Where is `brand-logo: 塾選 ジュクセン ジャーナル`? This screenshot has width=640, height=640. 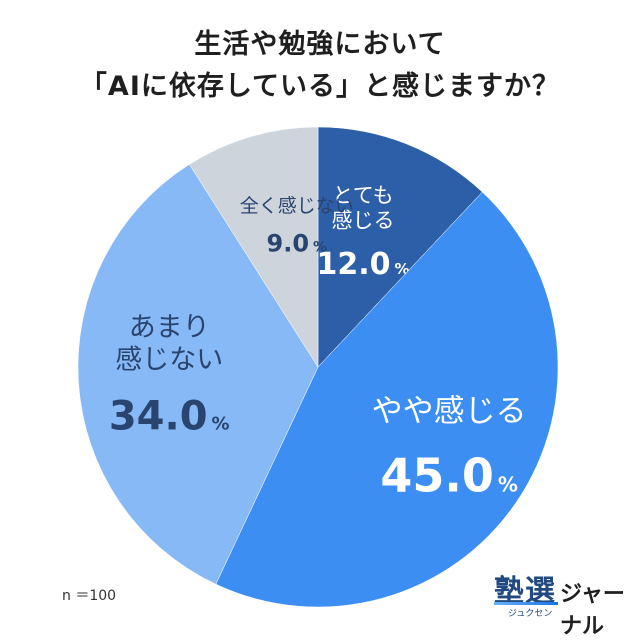 brand-logo: 塾選 ジュクセン ジャーナル is located at coordinates (563, 602).